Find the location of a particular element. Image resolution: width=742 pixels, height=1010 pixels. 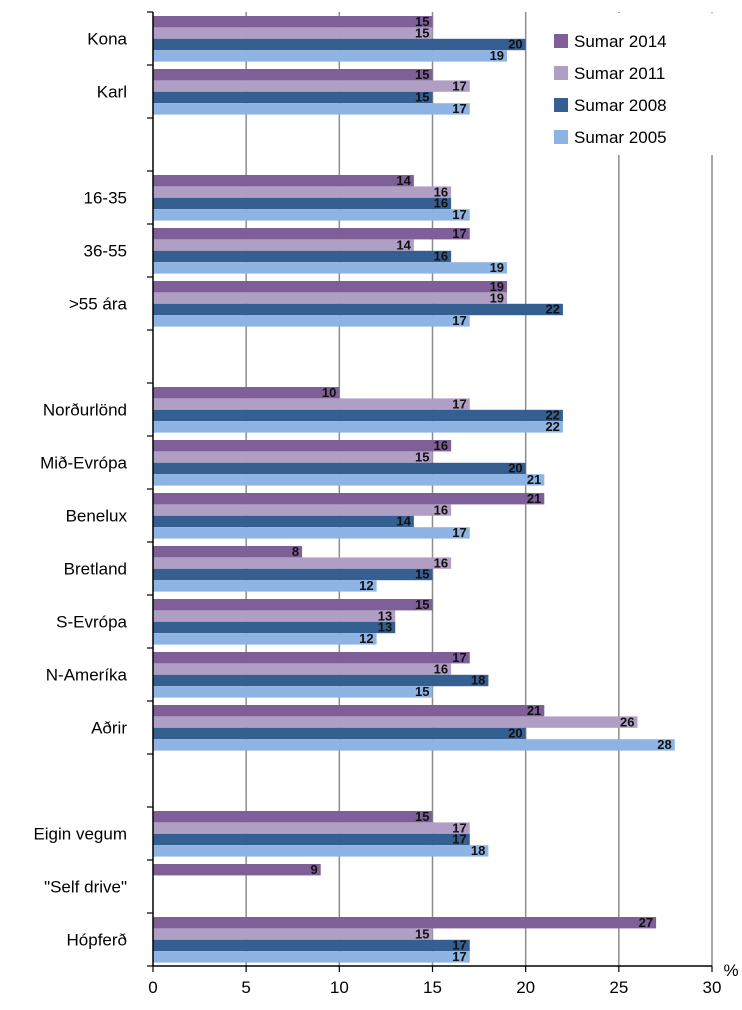

x-tick-label: 5 is located at coordinates (245, 987).